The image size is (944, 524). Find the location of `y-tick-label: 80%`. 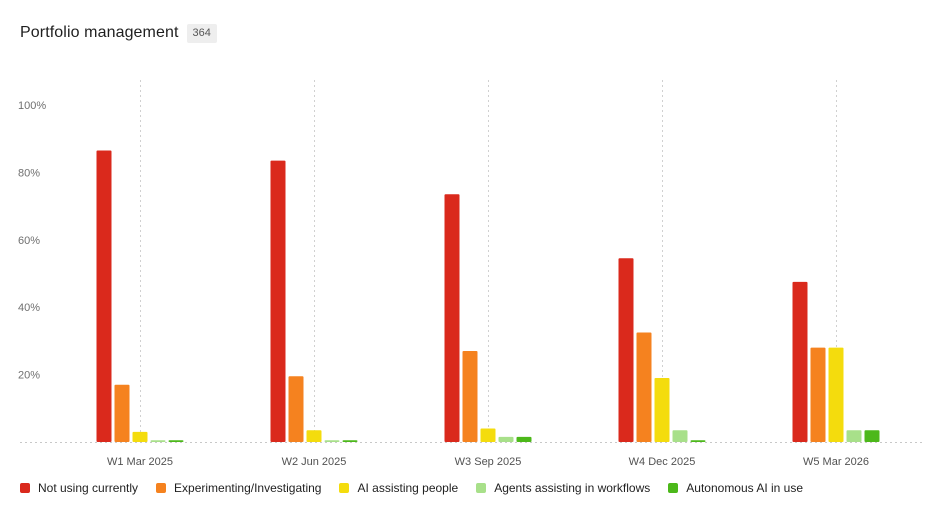

y-tick-label: 80% is located at coordinates (29, 173).